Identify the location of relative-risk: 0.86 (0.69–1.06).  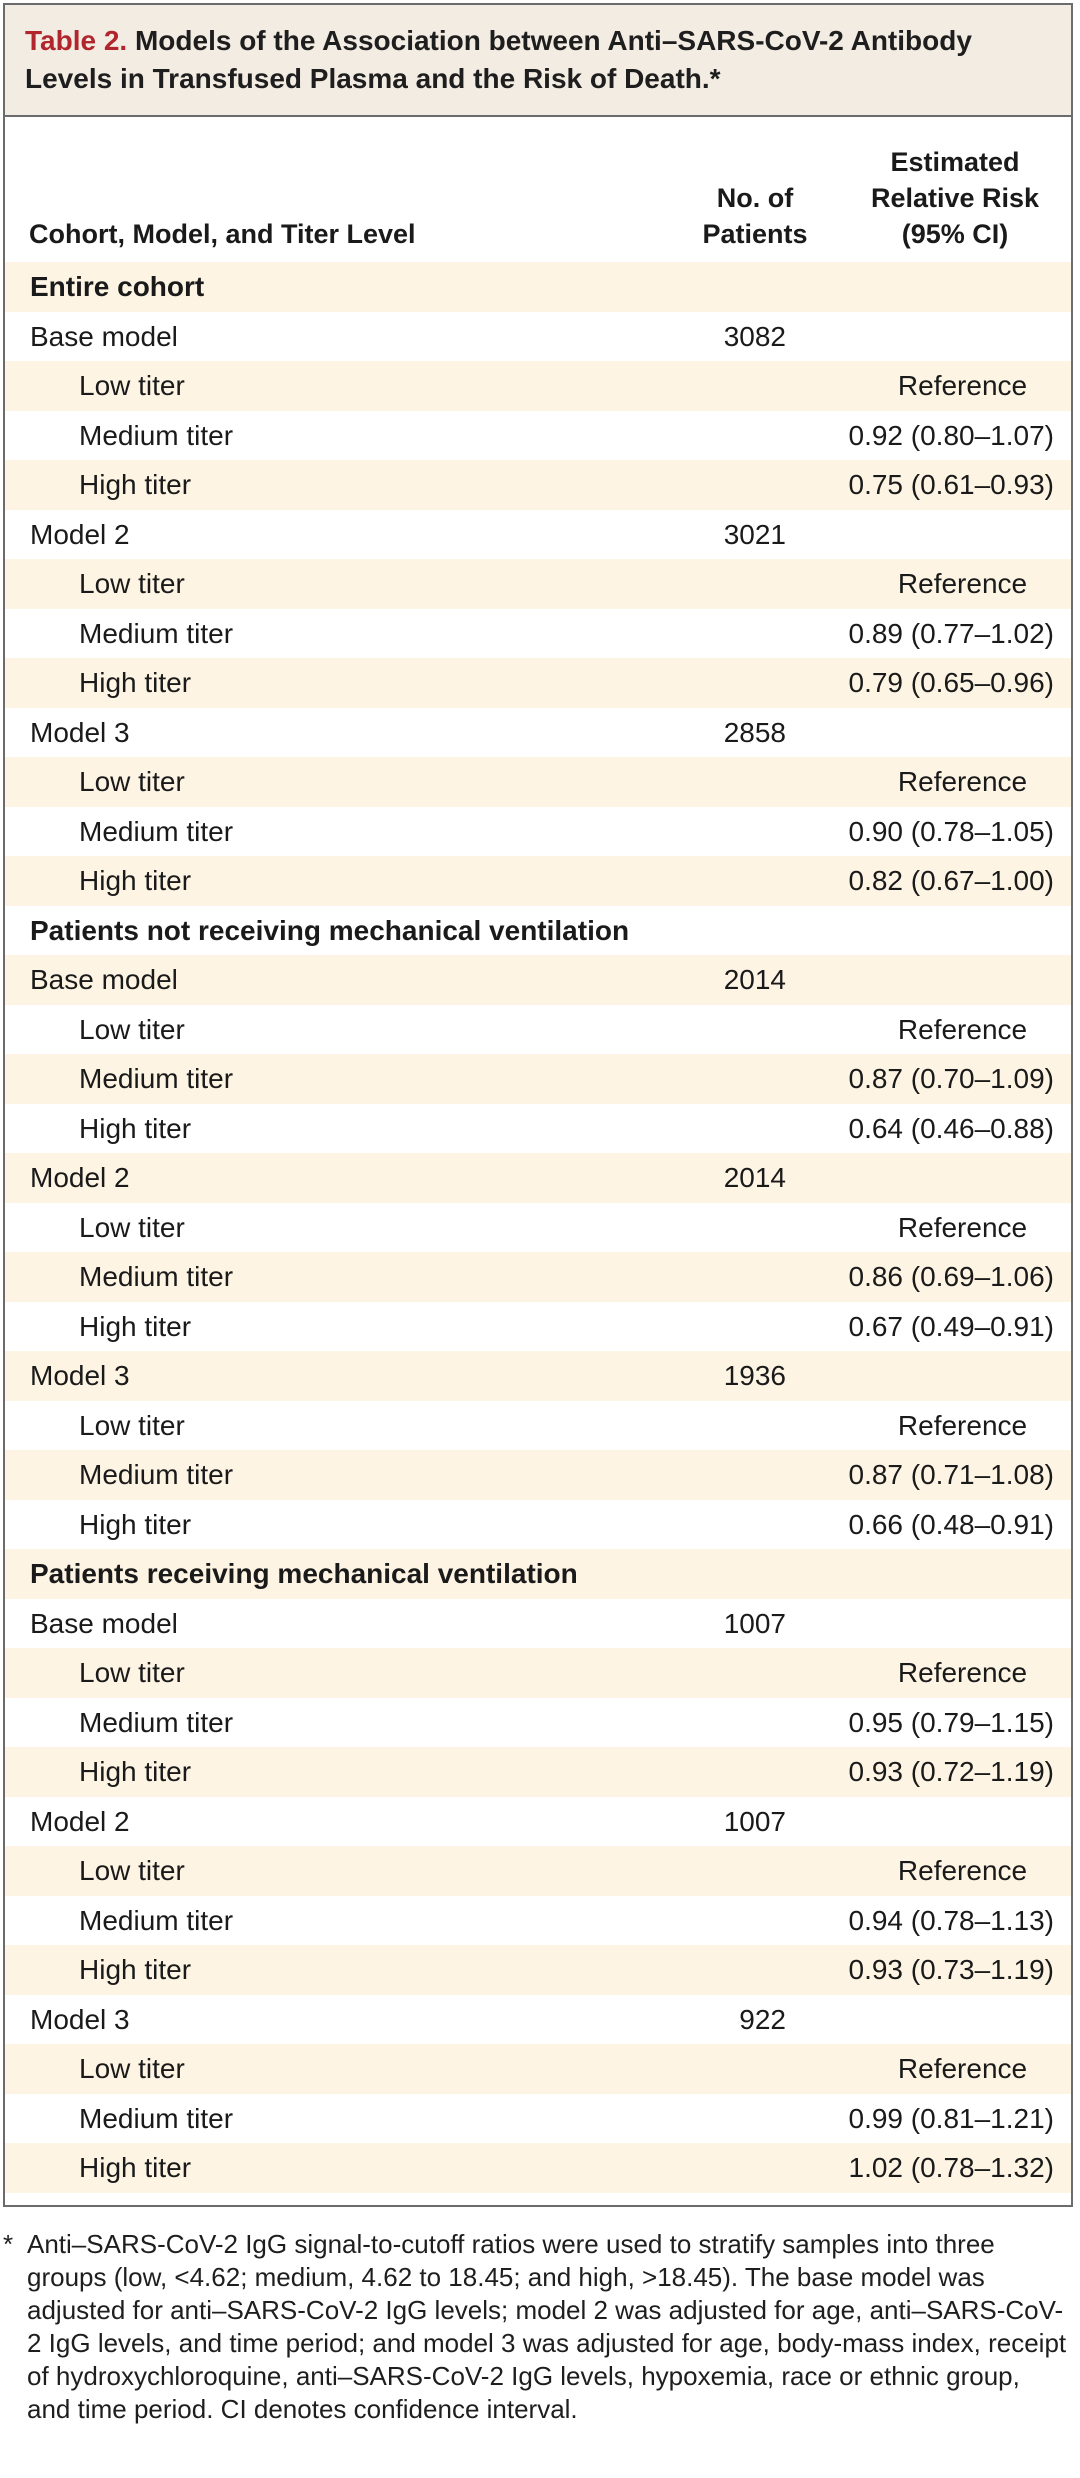
(951, 1276).